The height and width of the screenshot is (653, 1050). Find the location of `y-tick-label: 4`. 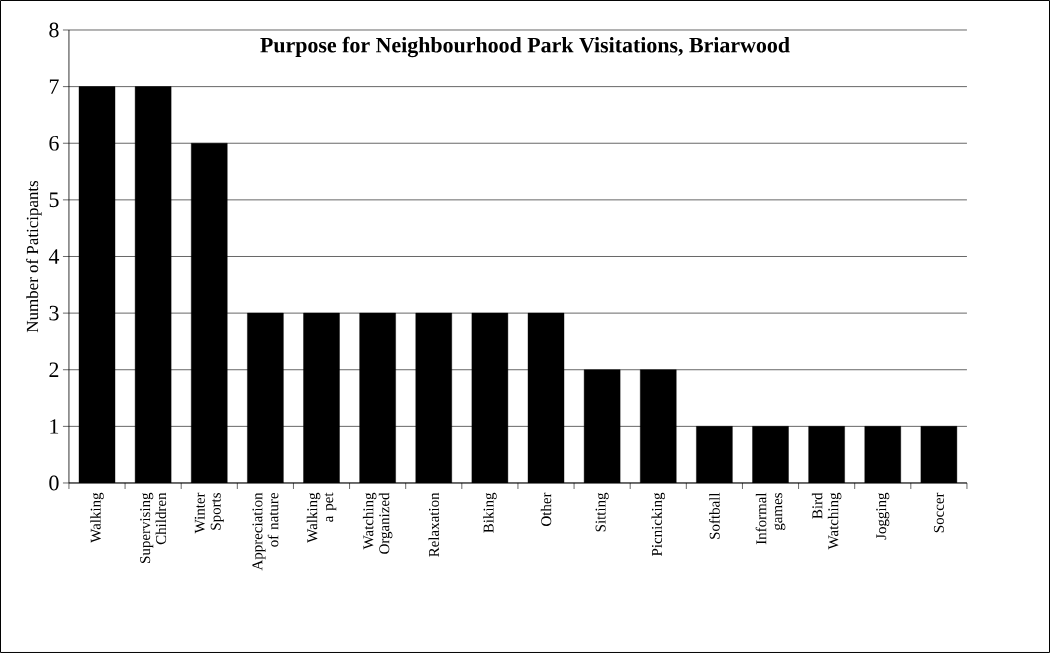

y-tick-label: 4 is located at coordinates (54, 256).